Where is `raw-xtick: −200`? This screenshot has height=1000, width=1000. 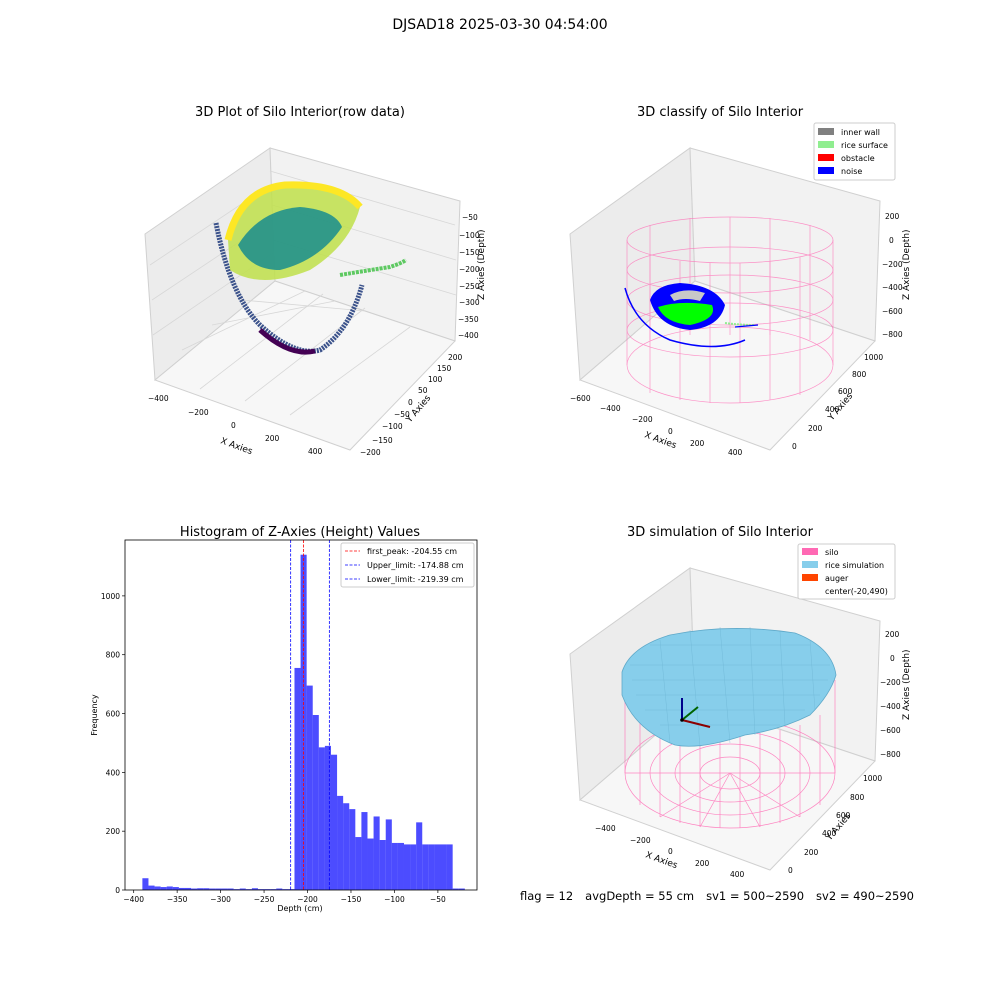
raw-xtick: −200 is located at coordinates (198, 412).